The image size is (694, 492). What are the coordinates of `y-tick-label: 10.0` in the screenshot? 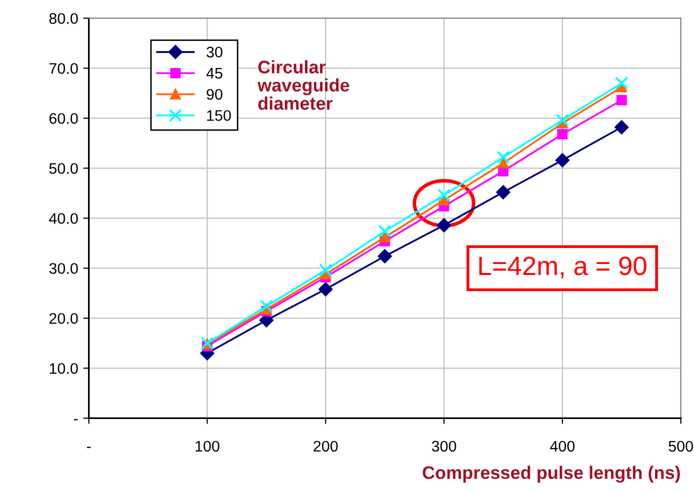 It's located at (64, 368).